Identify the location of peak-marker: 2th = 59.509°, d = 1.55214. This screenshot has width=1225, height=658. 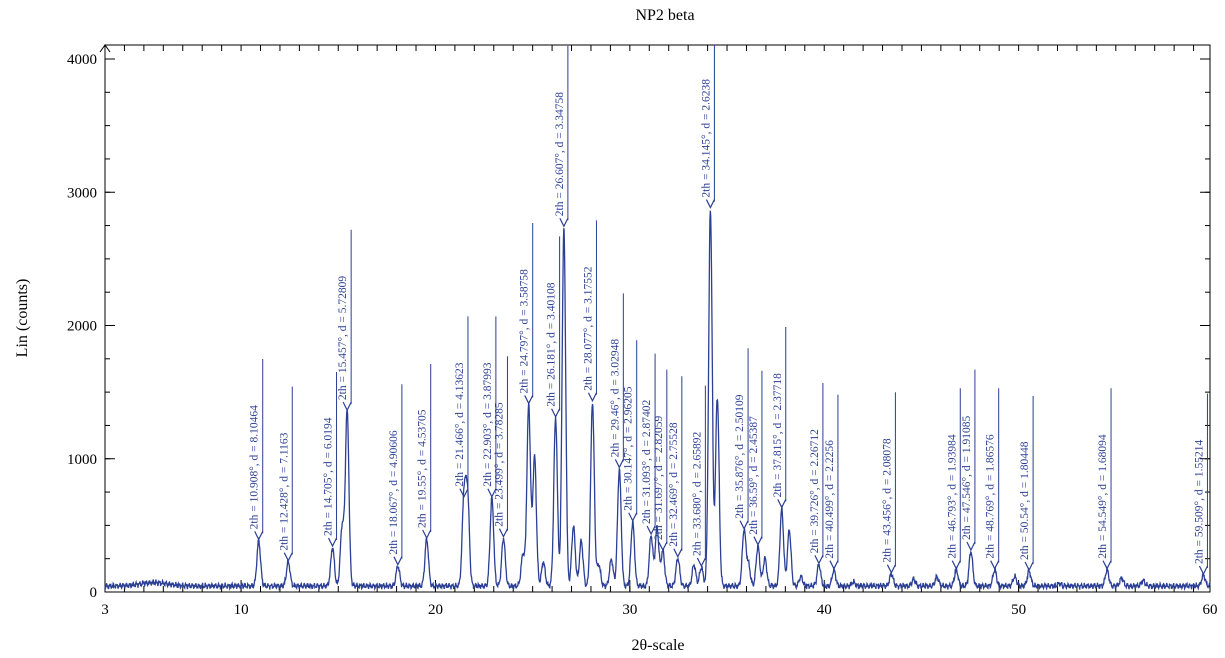
(1200, 484).